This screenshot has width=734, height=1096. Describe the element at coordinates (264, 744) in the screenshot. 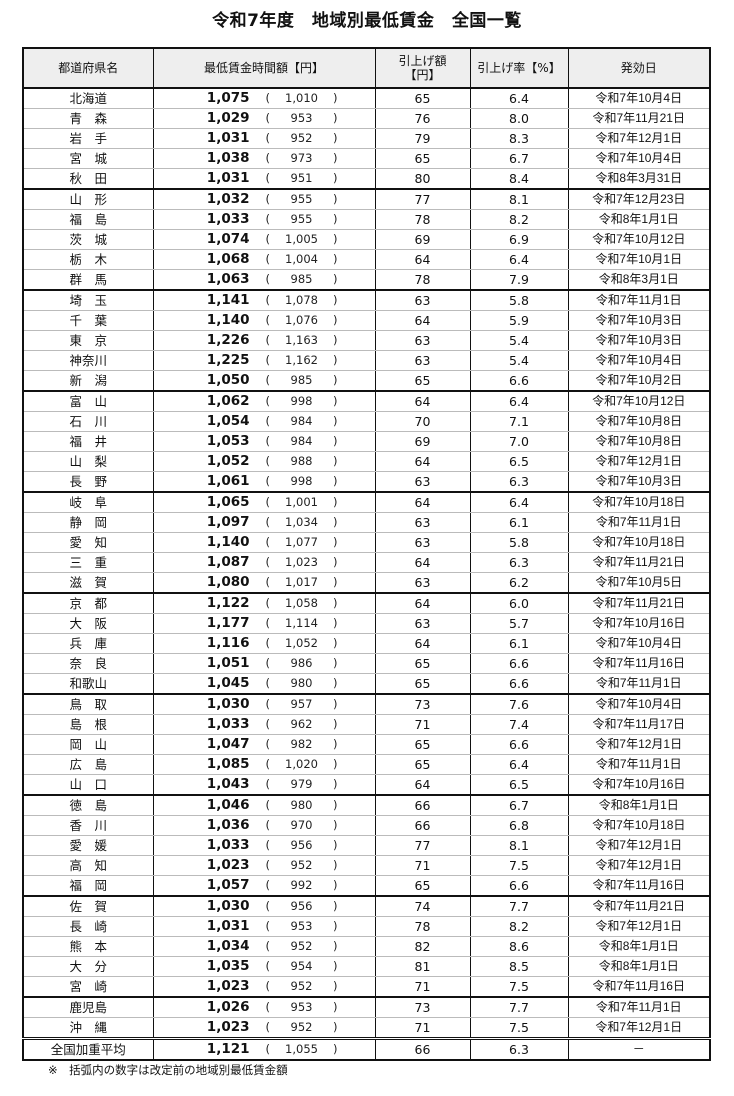

I see `wage-cell: 1,047 982` at that location.